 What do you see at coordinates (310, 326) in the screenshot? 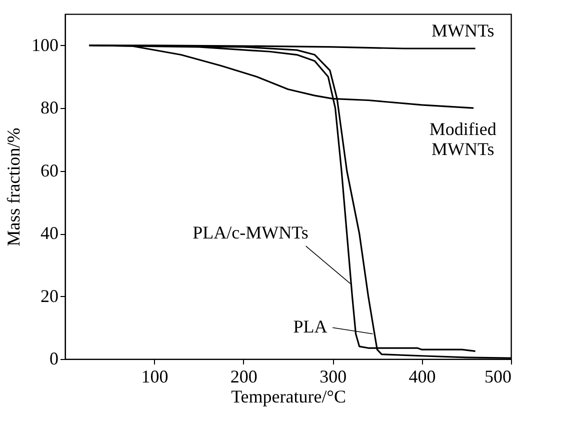
I see `legend-label: PLA` at bounding box center [310, 326].